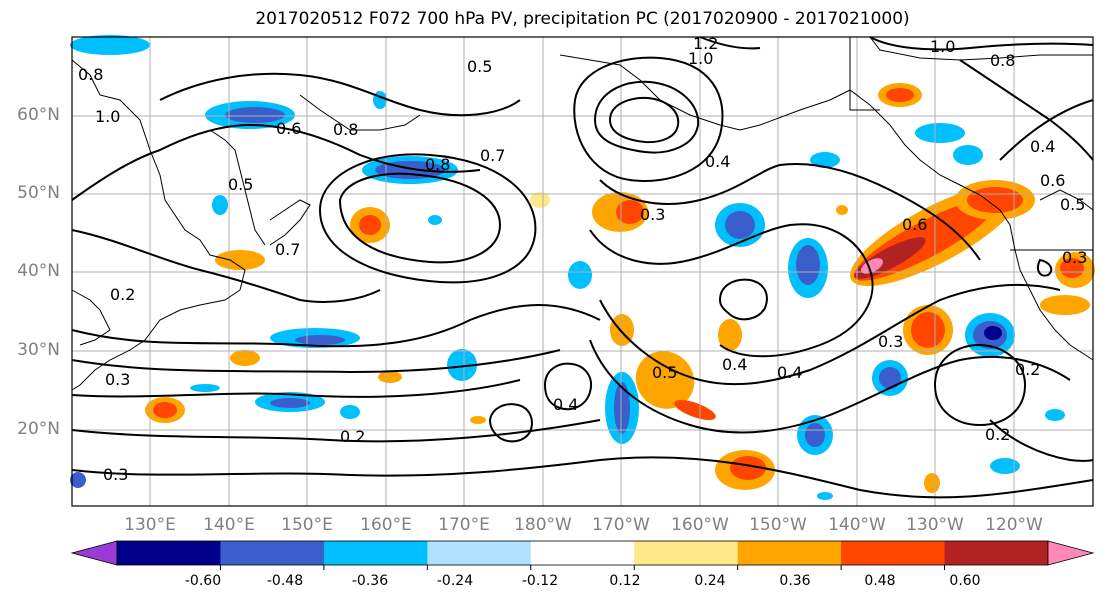 The height and width of the screenshot is (601, 1105). I want to click on lon-label: 140°E, so click(229, 525).